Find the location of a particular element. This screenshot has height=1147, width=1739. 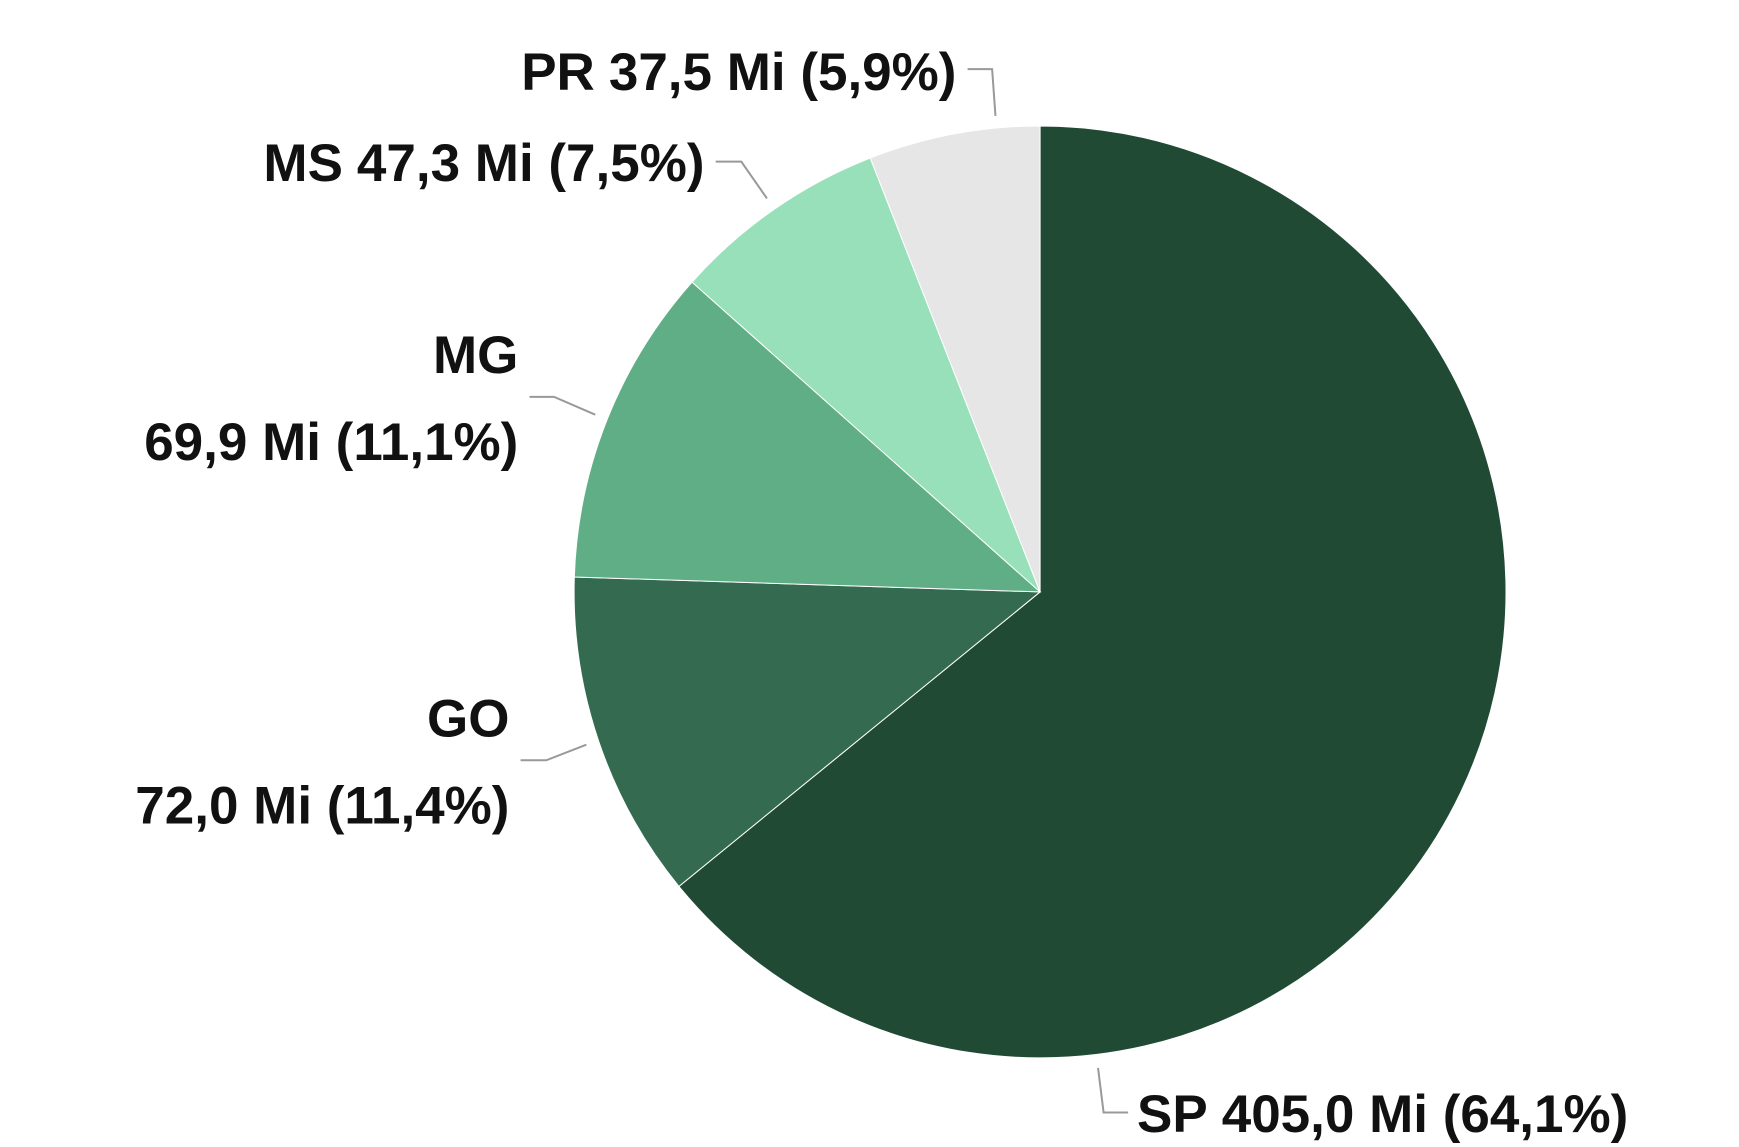

data-label: MS 47,3 Mi (7,5%) is located at coordinates (483, 163).